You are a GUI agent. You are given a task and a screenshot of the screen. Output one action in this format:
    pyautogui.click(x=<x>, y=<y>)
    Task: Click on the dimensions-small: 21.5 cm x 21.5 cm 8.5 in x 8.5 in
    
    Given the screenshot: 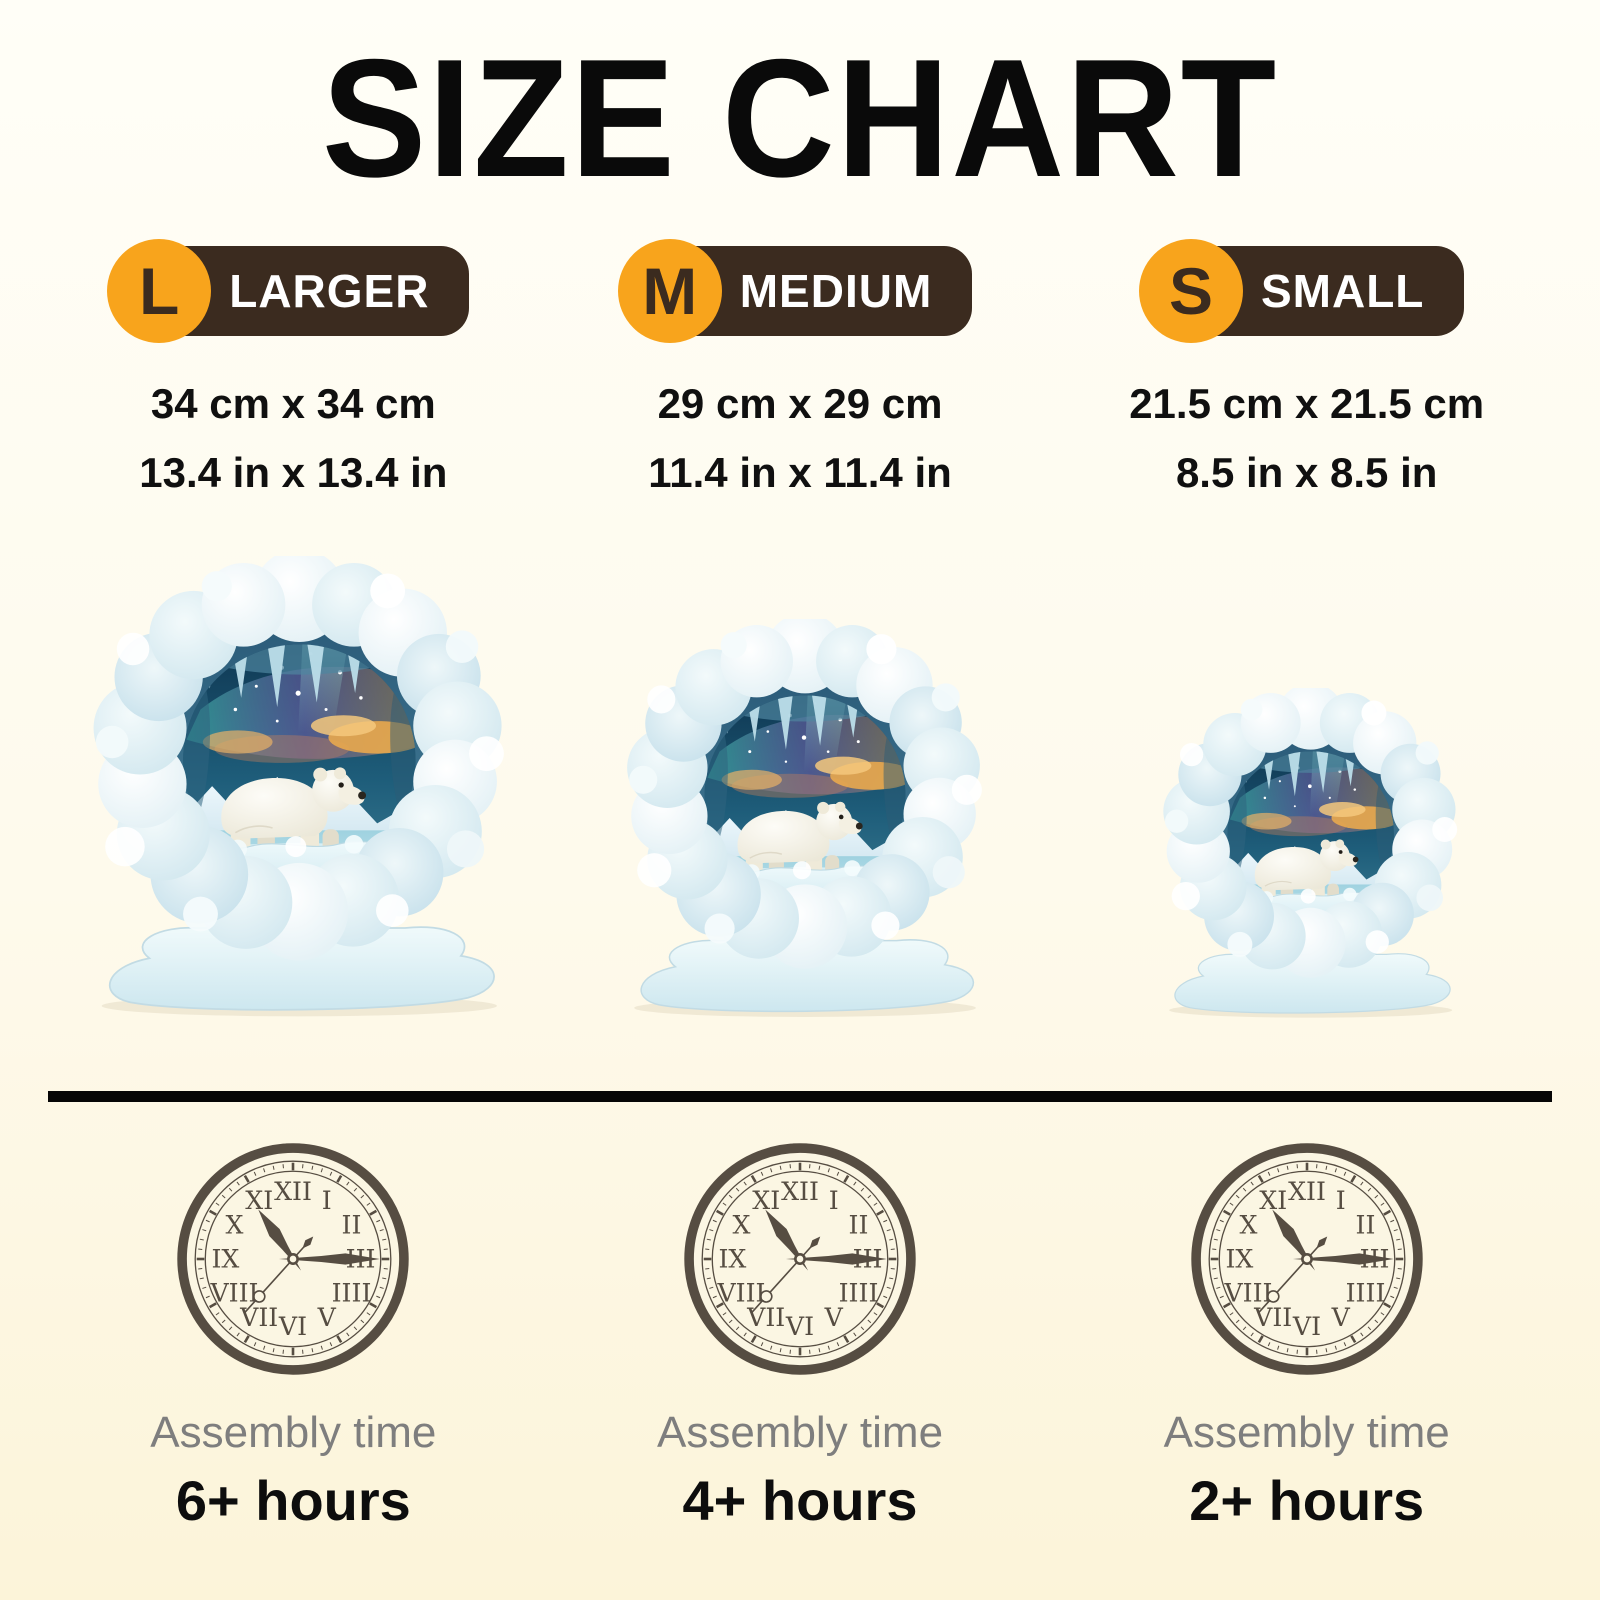 What is the action you would take?
    pyautogui.click(x=1306, y=438)
    